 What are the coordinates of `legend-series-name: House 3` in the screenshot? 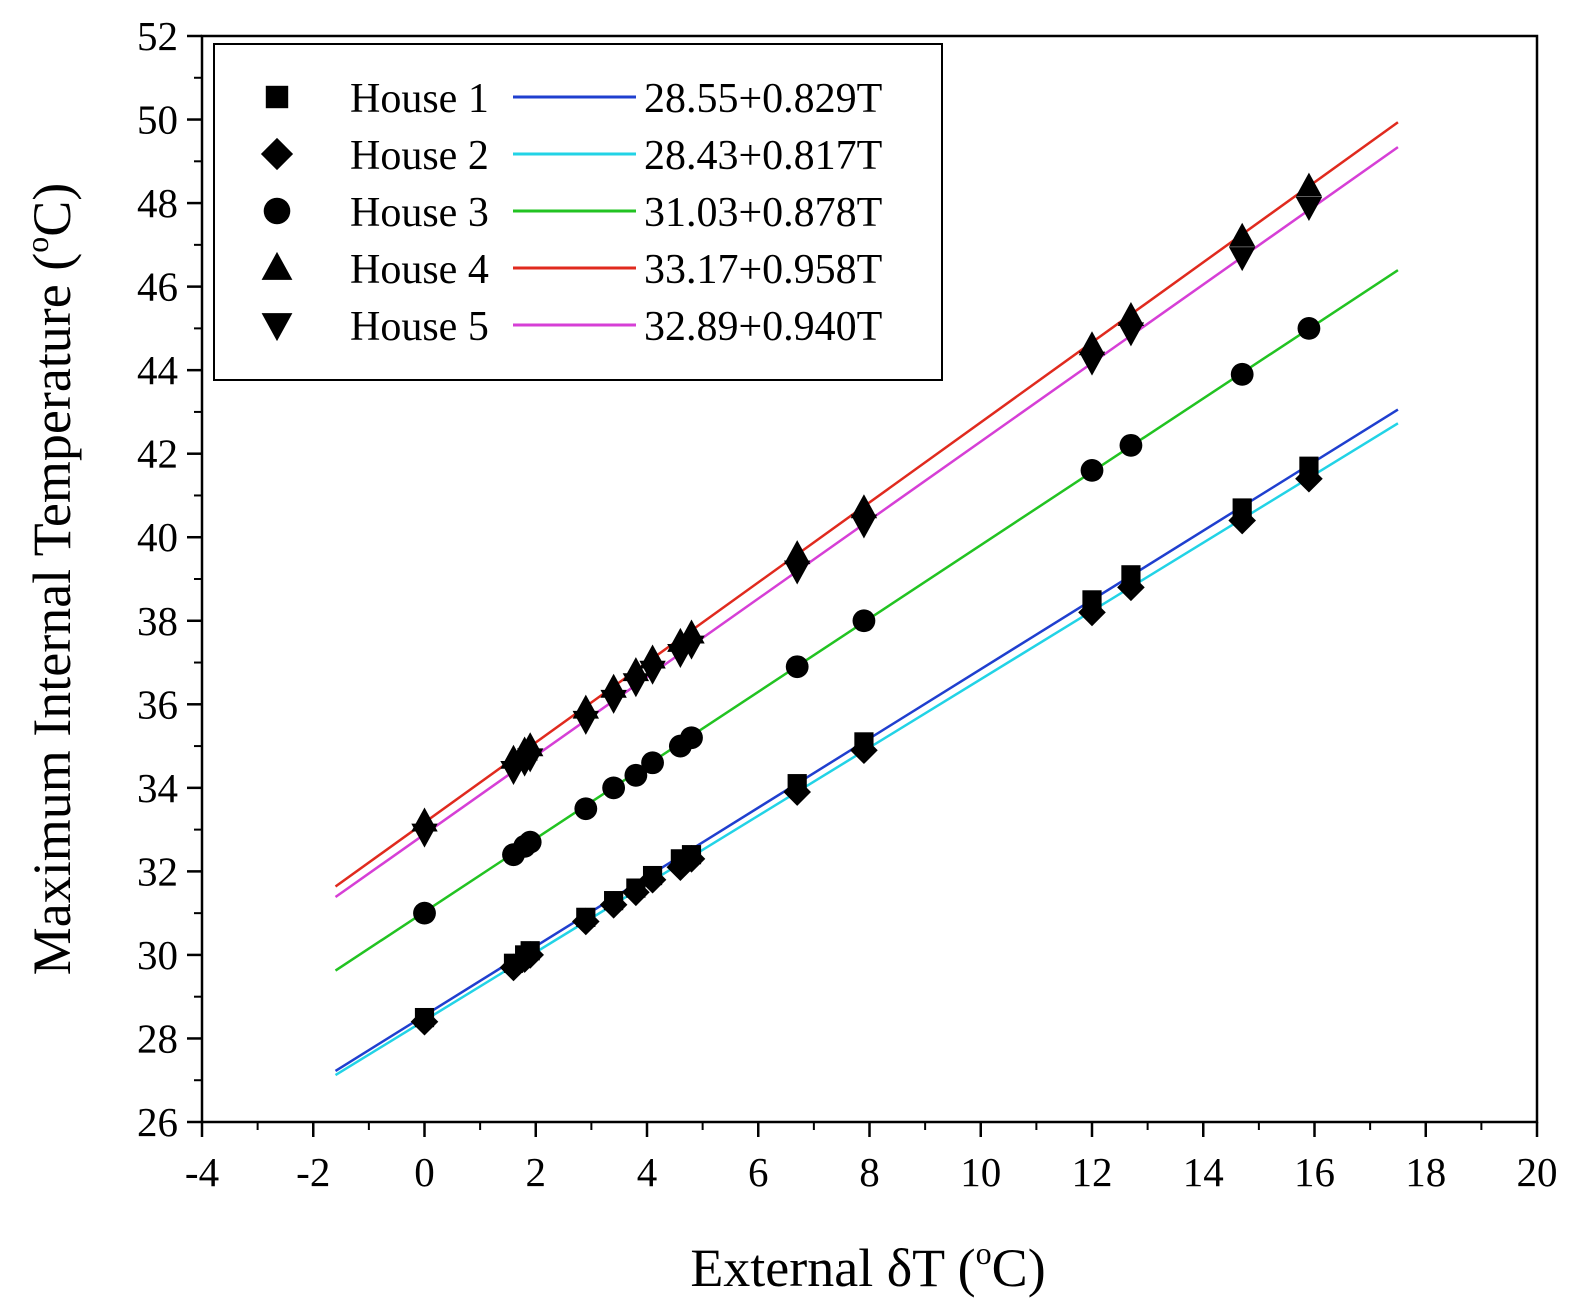 It's located at (419, 213).